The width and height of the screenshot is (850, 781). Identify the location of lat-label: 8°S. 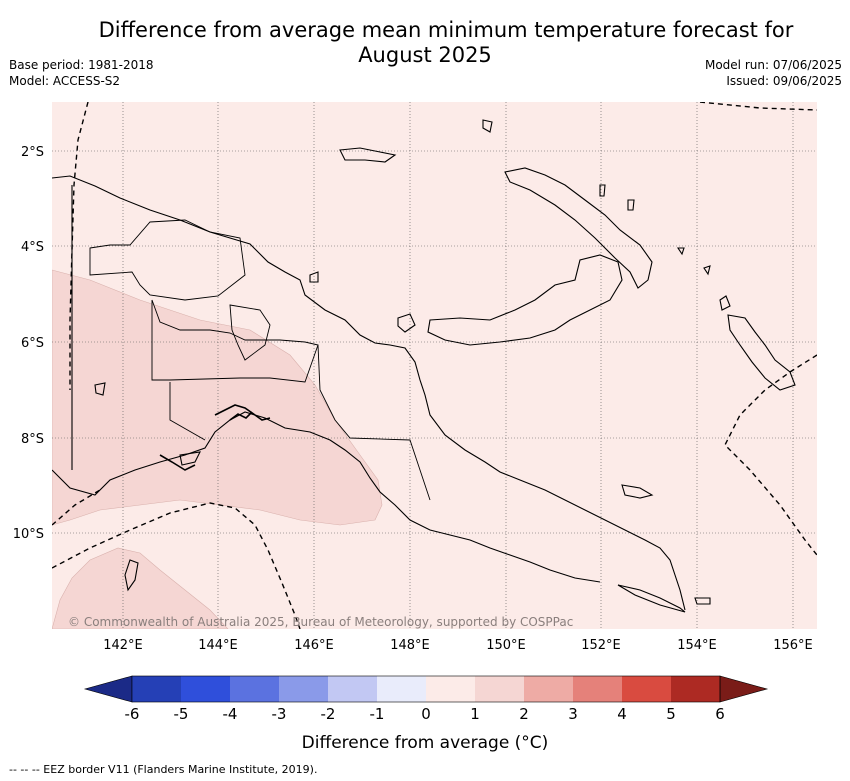
(32, 439).